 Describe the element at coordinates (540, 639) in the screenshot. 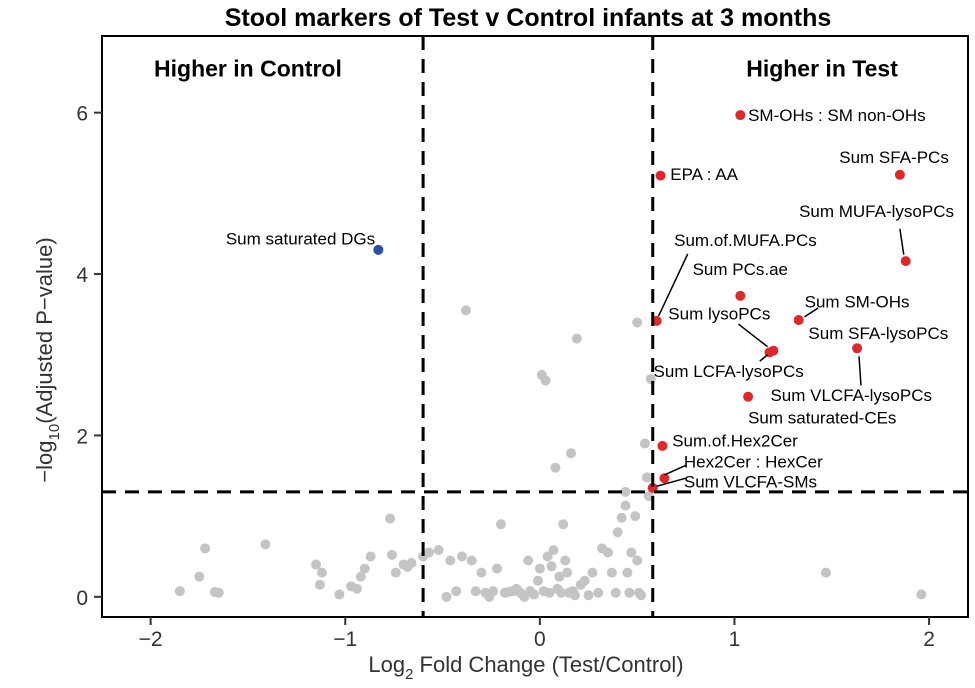

I see `x-tick-label: 0` at that location.